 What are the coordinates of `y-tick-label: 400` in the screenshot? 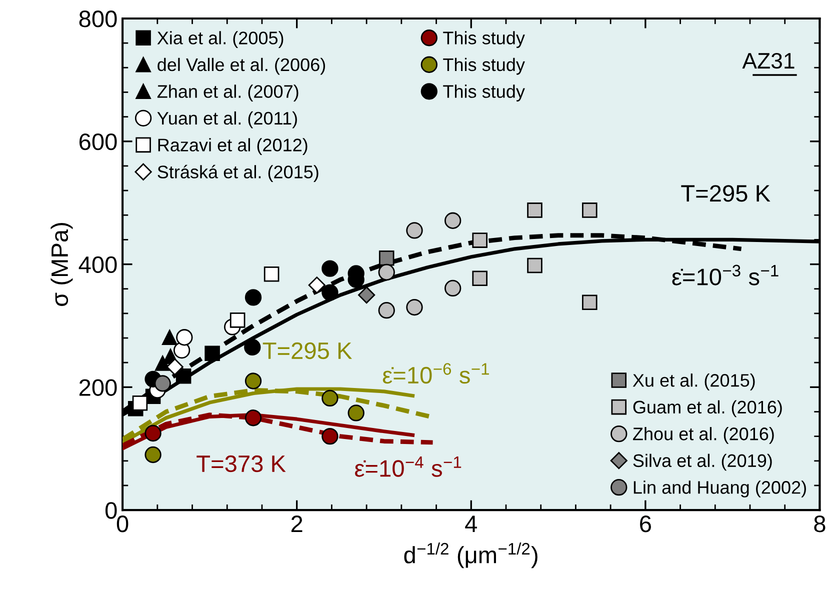 It's located at (97, 265).